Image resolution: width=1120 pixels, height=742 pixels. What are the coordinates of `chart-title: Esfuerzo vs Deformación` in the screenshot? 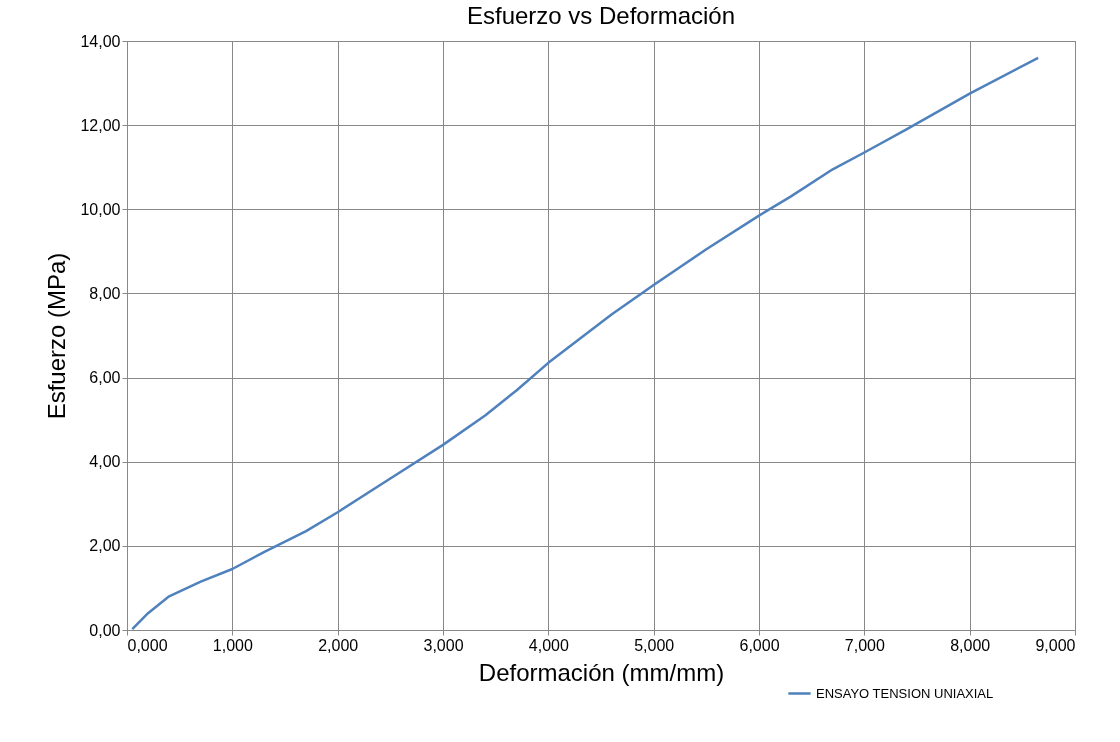 It's located at (601, 15).